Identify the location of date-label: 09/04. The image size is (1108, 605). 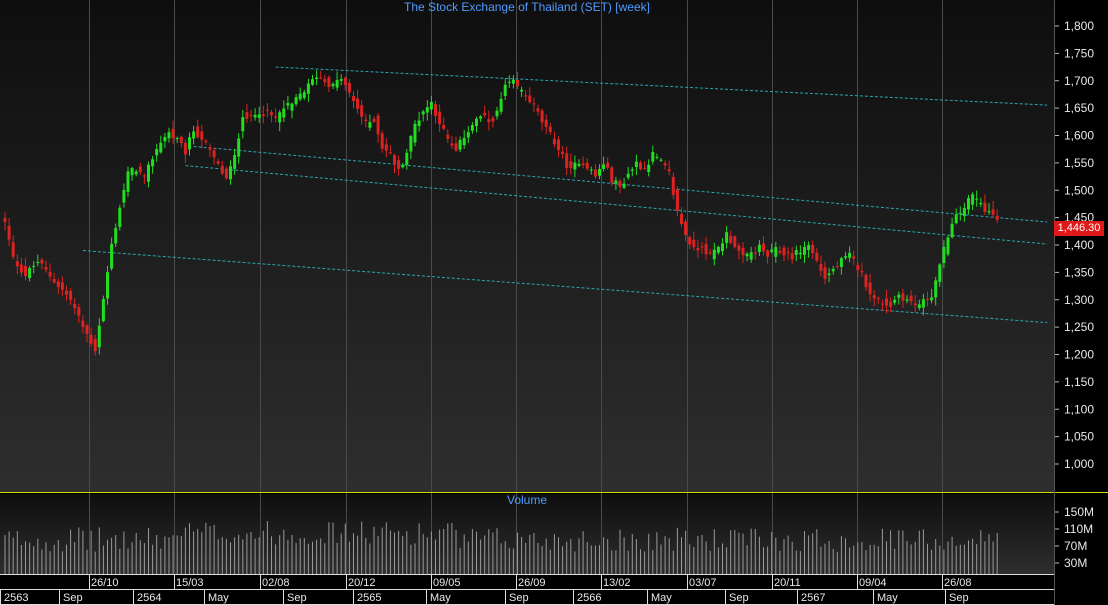
(873, 583).